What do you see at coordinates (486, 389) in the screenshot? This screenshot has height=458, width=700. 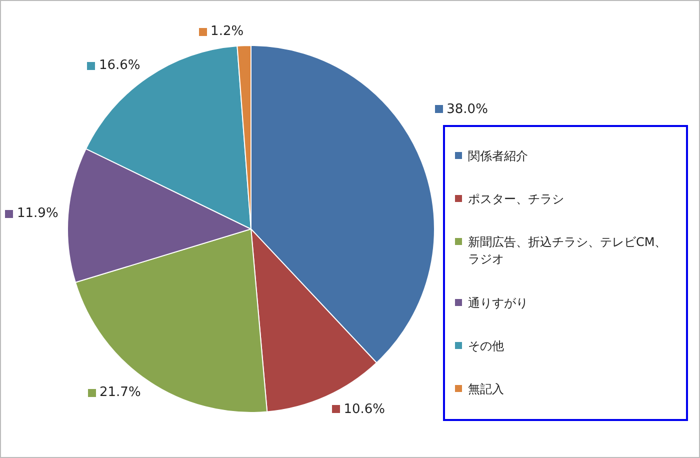 I see `legend-label: 無記入` at bounding box center [486, 389].